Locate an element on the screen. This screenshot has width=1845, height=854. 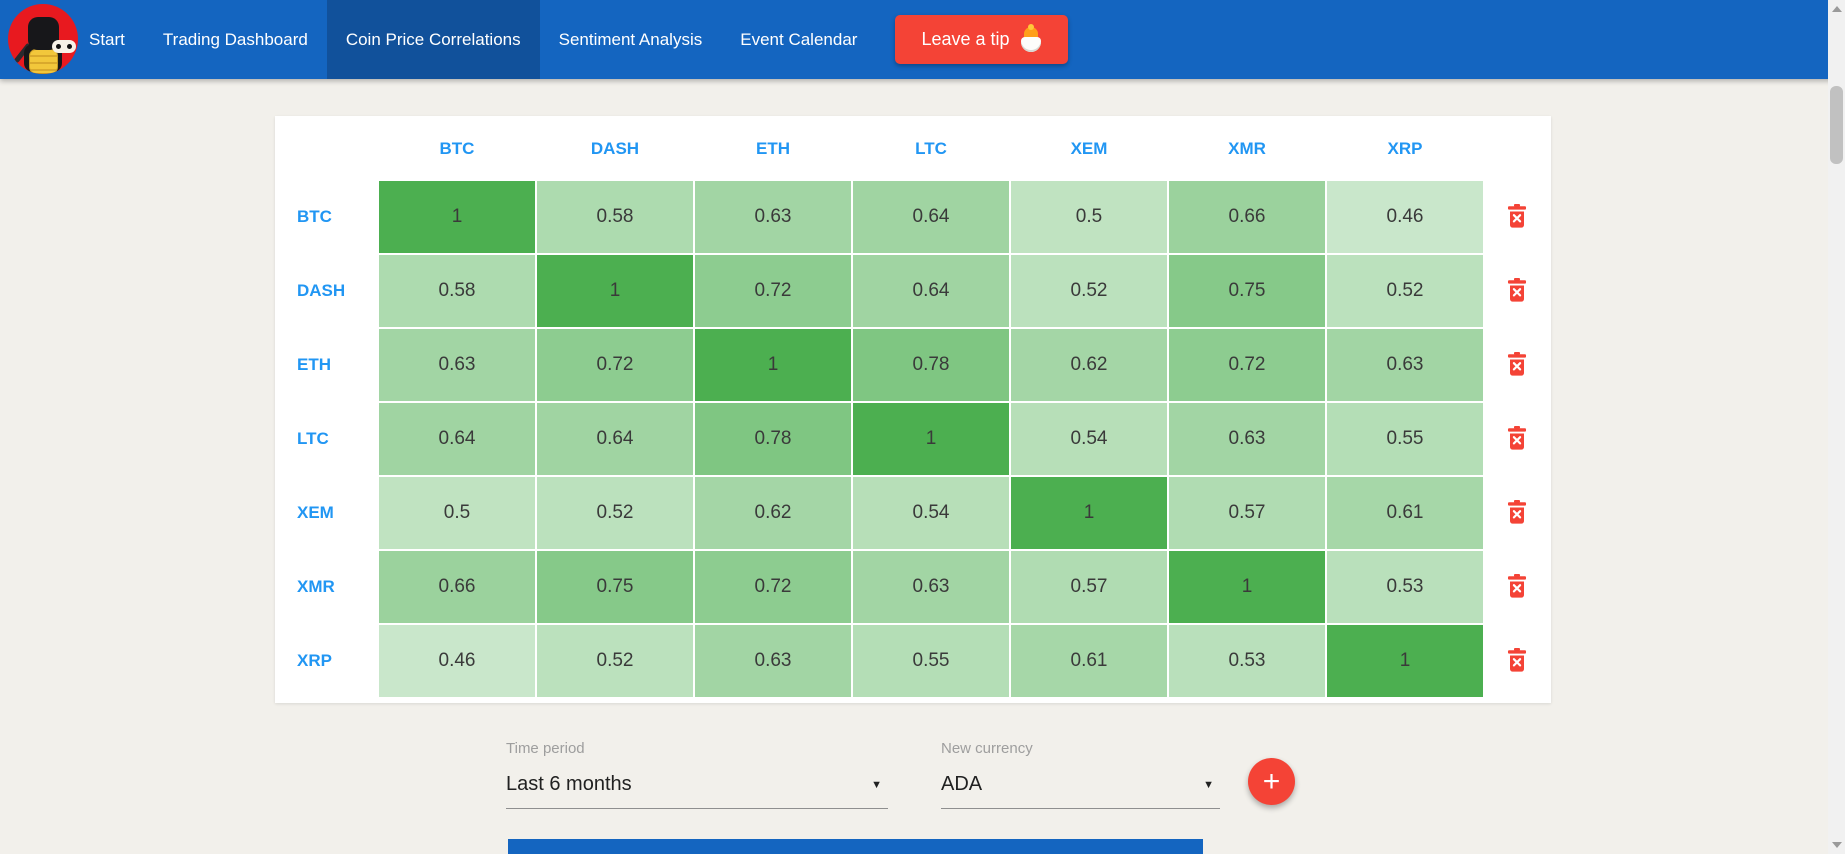
scrollbar is located at coordinates (1836, 427).